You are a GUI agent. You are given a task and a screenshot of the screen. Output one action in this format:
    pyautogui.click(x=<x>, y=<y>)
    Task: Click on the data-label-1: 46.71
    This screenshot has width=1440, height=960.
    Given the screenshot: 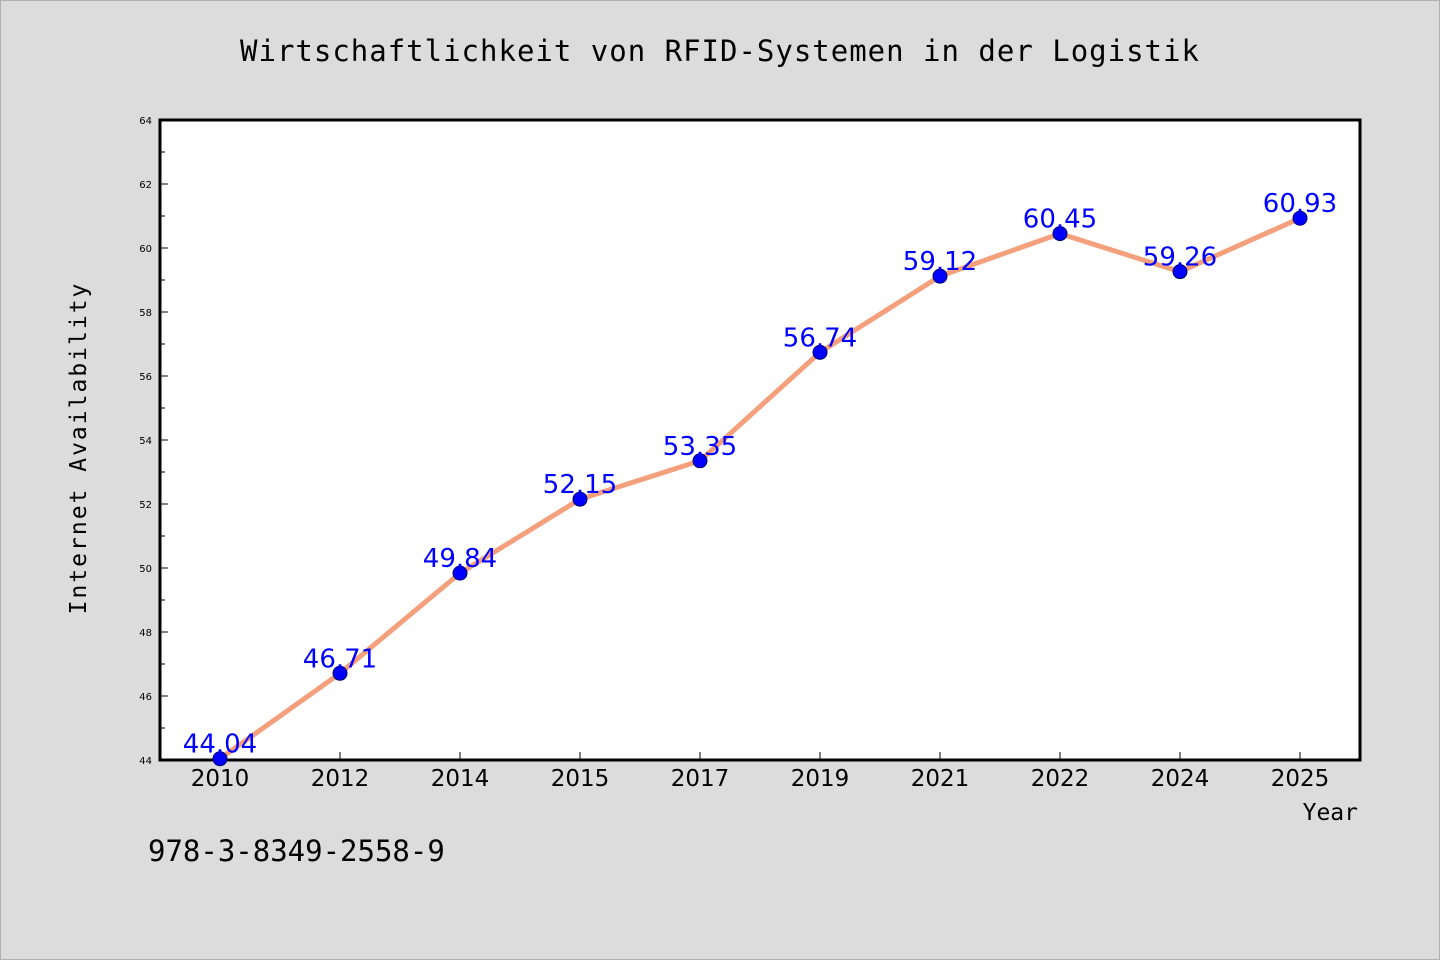 What is the action you would take?
    pyautogui.click(x=340, y=659)
    